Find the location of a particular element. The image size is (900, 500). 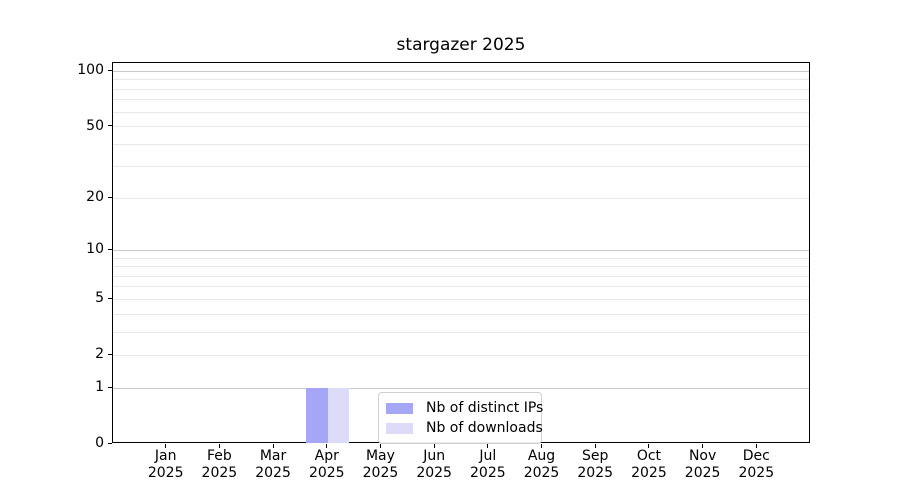

x-tick-label: May 2025 is located at coordinates (380, 465).